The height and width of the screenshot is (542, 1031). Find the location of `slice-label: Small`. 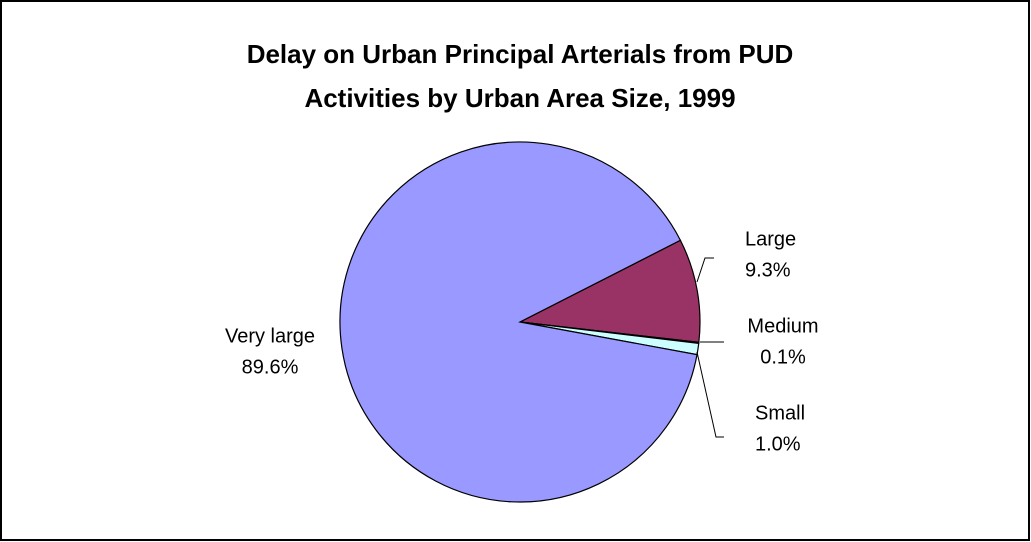

slice-label: Small is located at coordinates (780, 413).